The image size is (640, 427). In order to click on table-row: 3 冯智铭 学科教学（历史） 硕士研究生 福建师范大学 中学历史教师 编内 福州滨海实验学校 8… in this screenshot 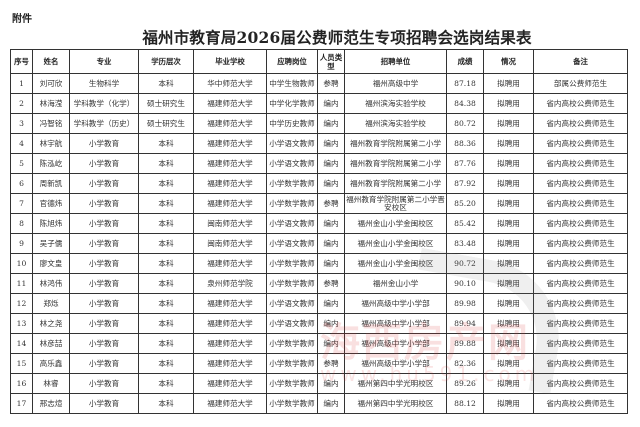, I will do `click(319, 123)`.